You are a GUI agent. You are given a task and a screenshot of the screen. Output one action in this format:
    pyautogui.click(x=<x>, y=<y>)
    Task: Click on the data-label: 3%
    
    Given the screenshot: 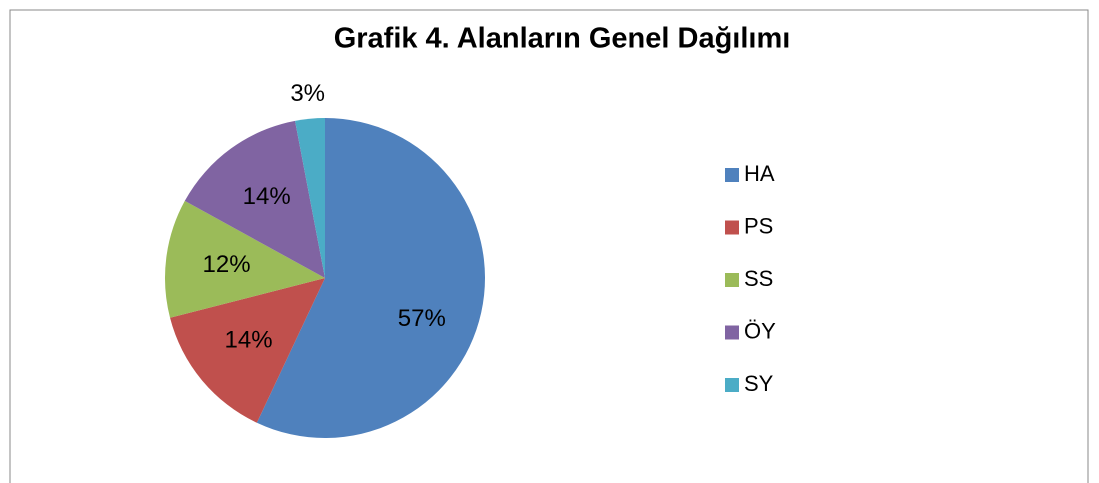 What is the action you would take?
    pyautogui.click(x=307, y=93)
    